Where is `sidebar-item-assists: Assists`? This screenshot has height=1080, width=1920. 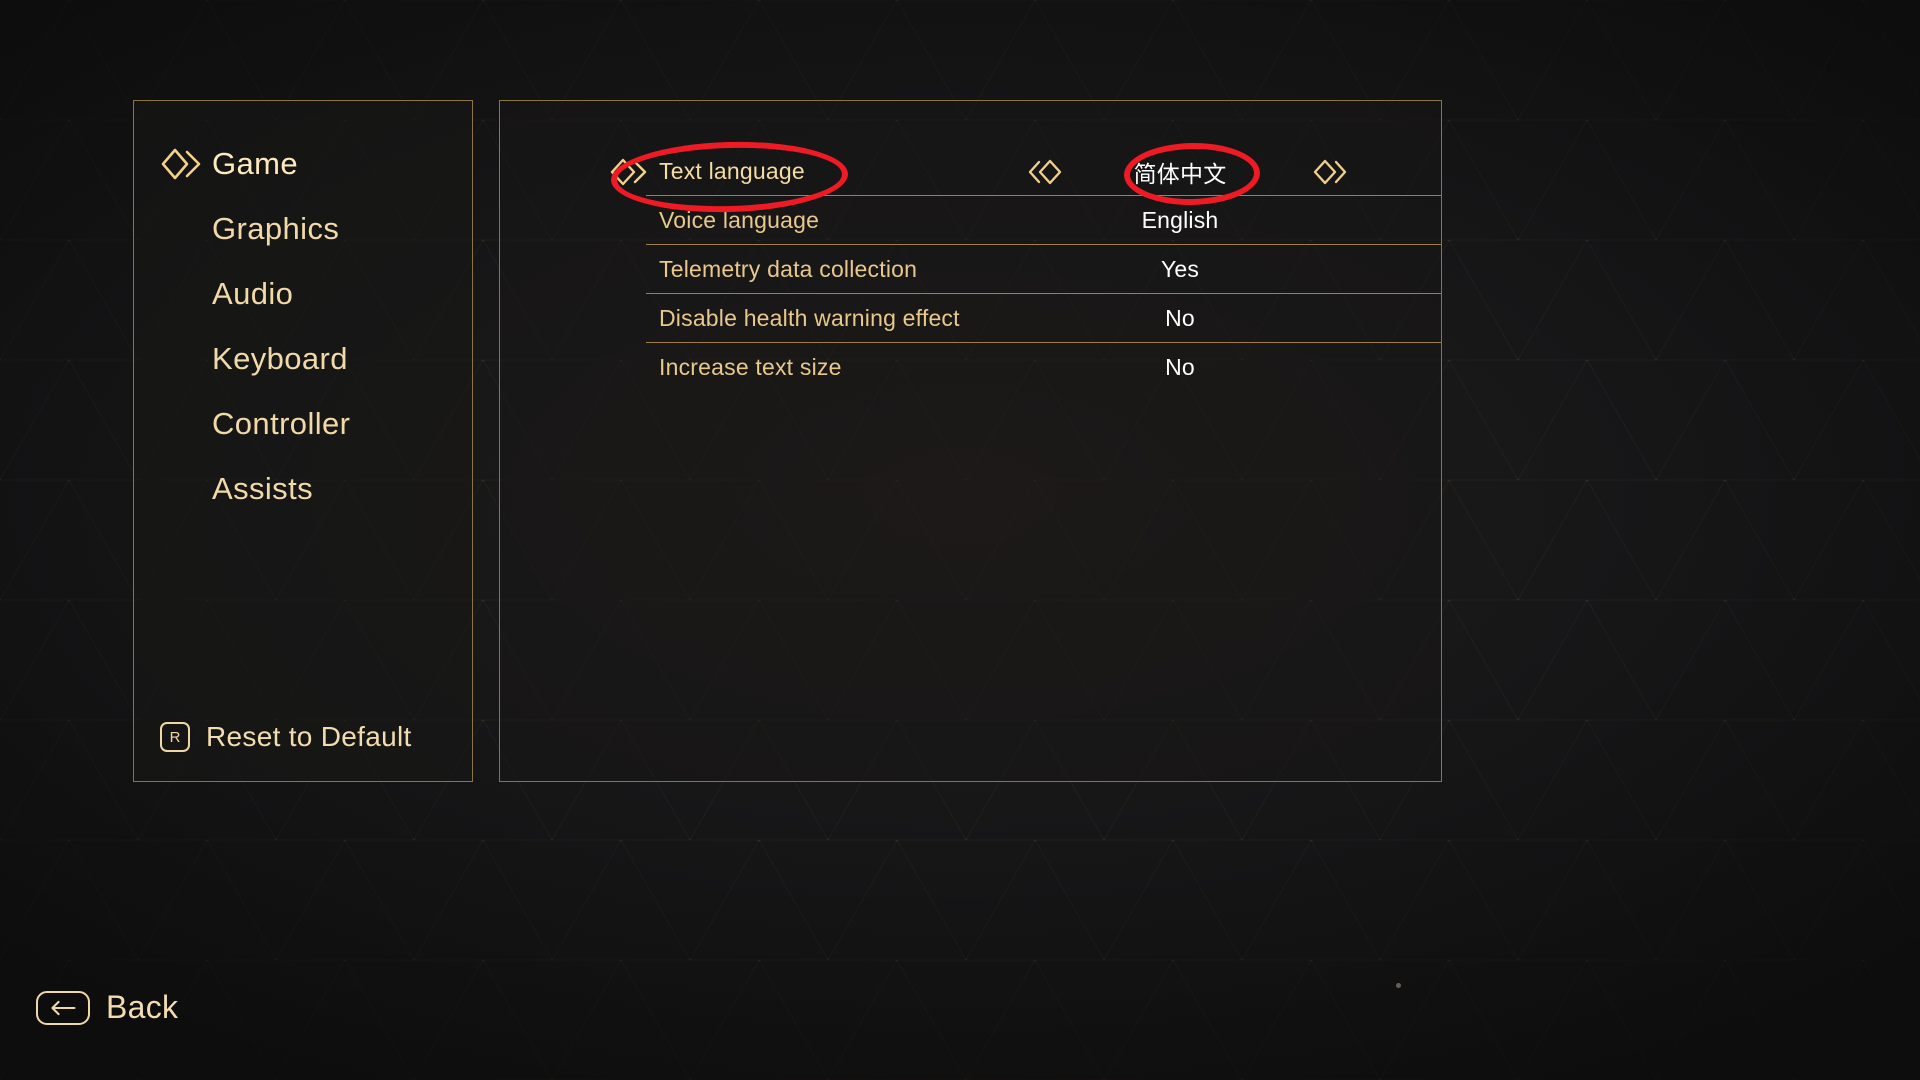 sidebar-item-assists: Assists is located at coordinates (303, 488).